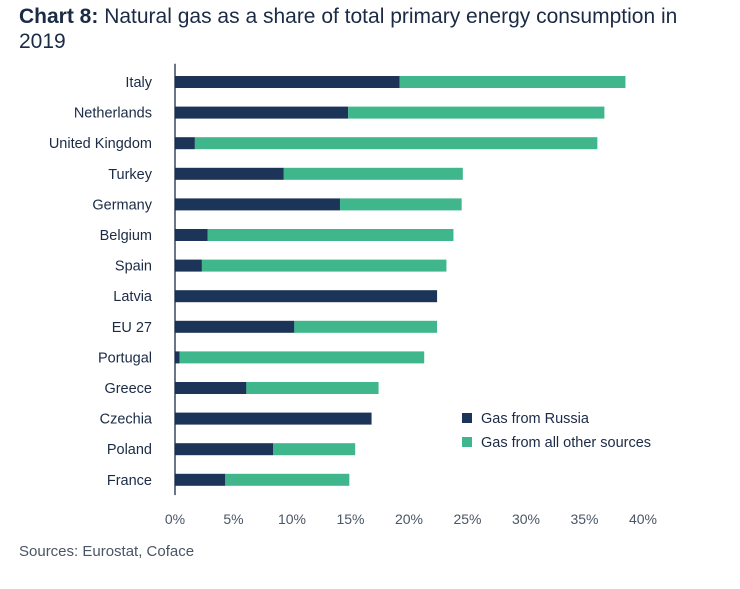 The image size is (740, 589). Describe the element at coordinates (409, 519) in the screenshot. I see `x-tick-label: 20%` at that location.